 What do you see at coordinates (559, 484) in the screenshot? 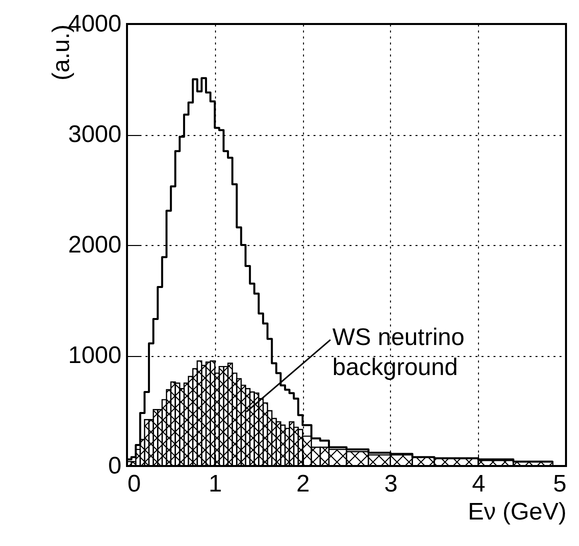
I see `x-tick-label: 5` at bounding box center [559, 484].